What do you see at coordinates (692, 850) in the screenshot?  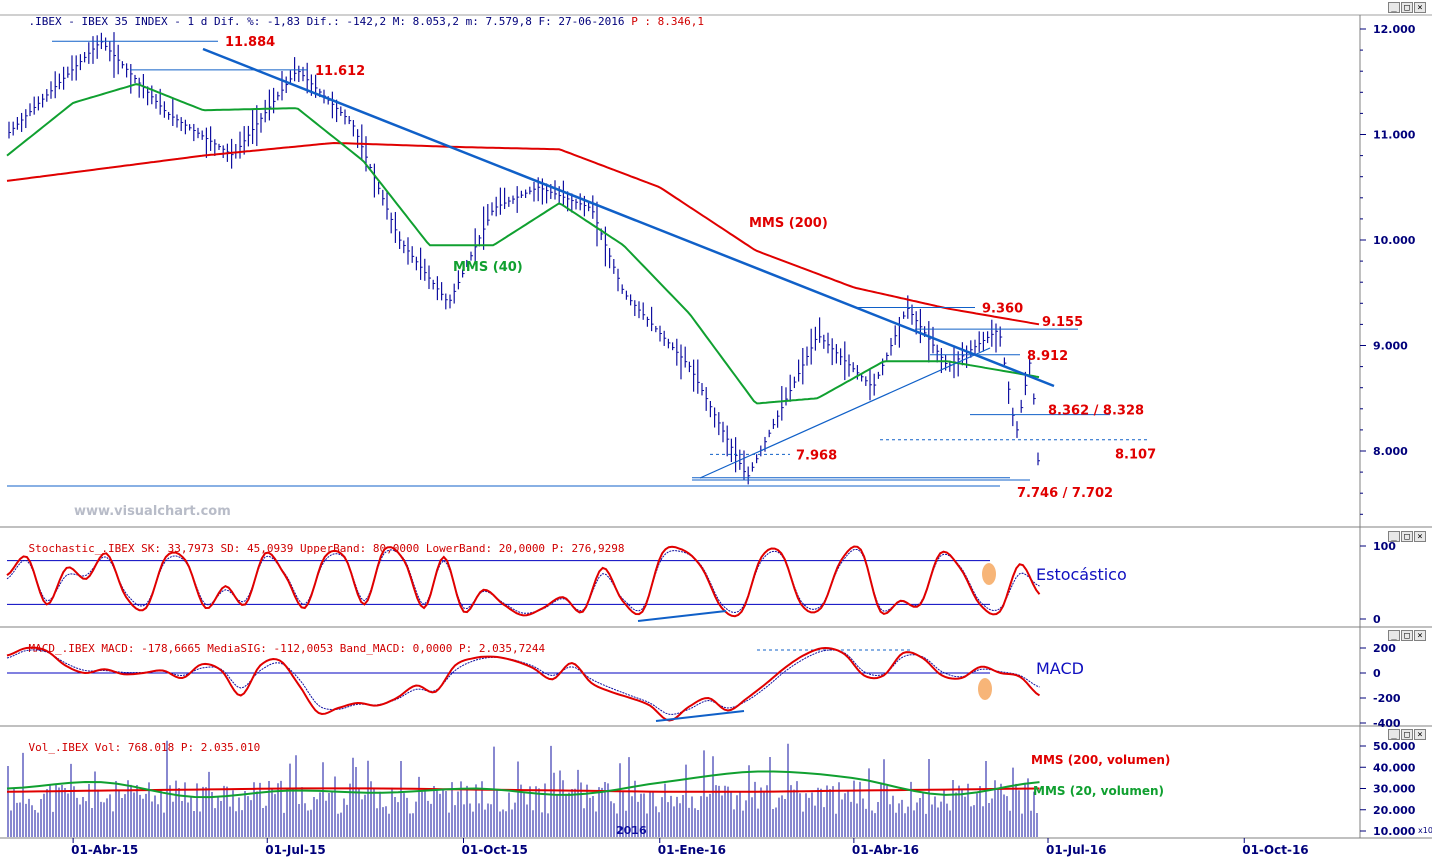 I see `date-tick-label: 01-Ene-16` at bounding box center [692, 850].